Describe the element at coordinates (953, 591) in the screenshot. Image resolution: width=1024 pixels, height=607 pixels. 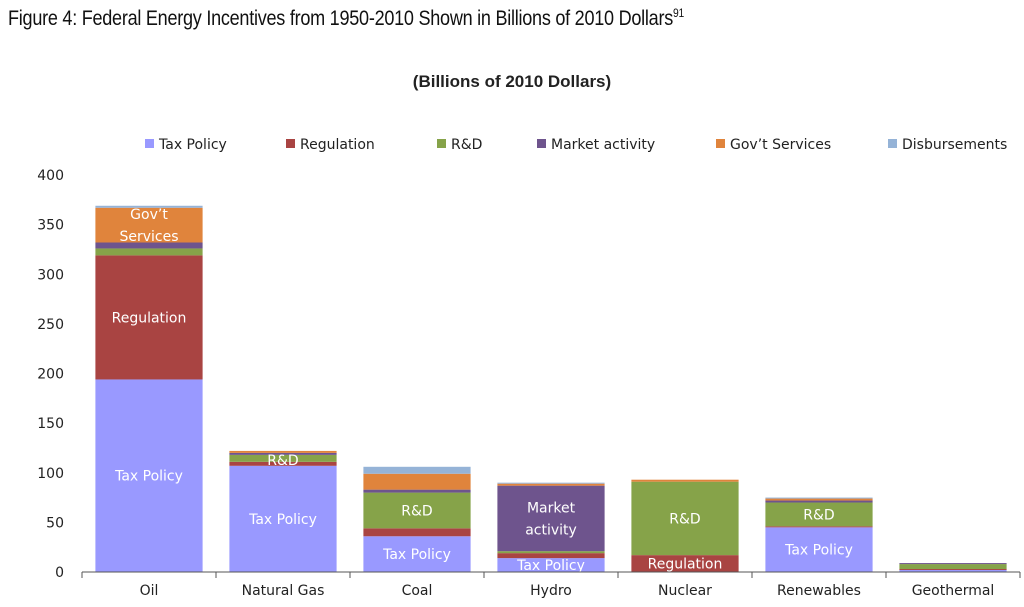
I see `x-tick-label: Geothermal` at that location.